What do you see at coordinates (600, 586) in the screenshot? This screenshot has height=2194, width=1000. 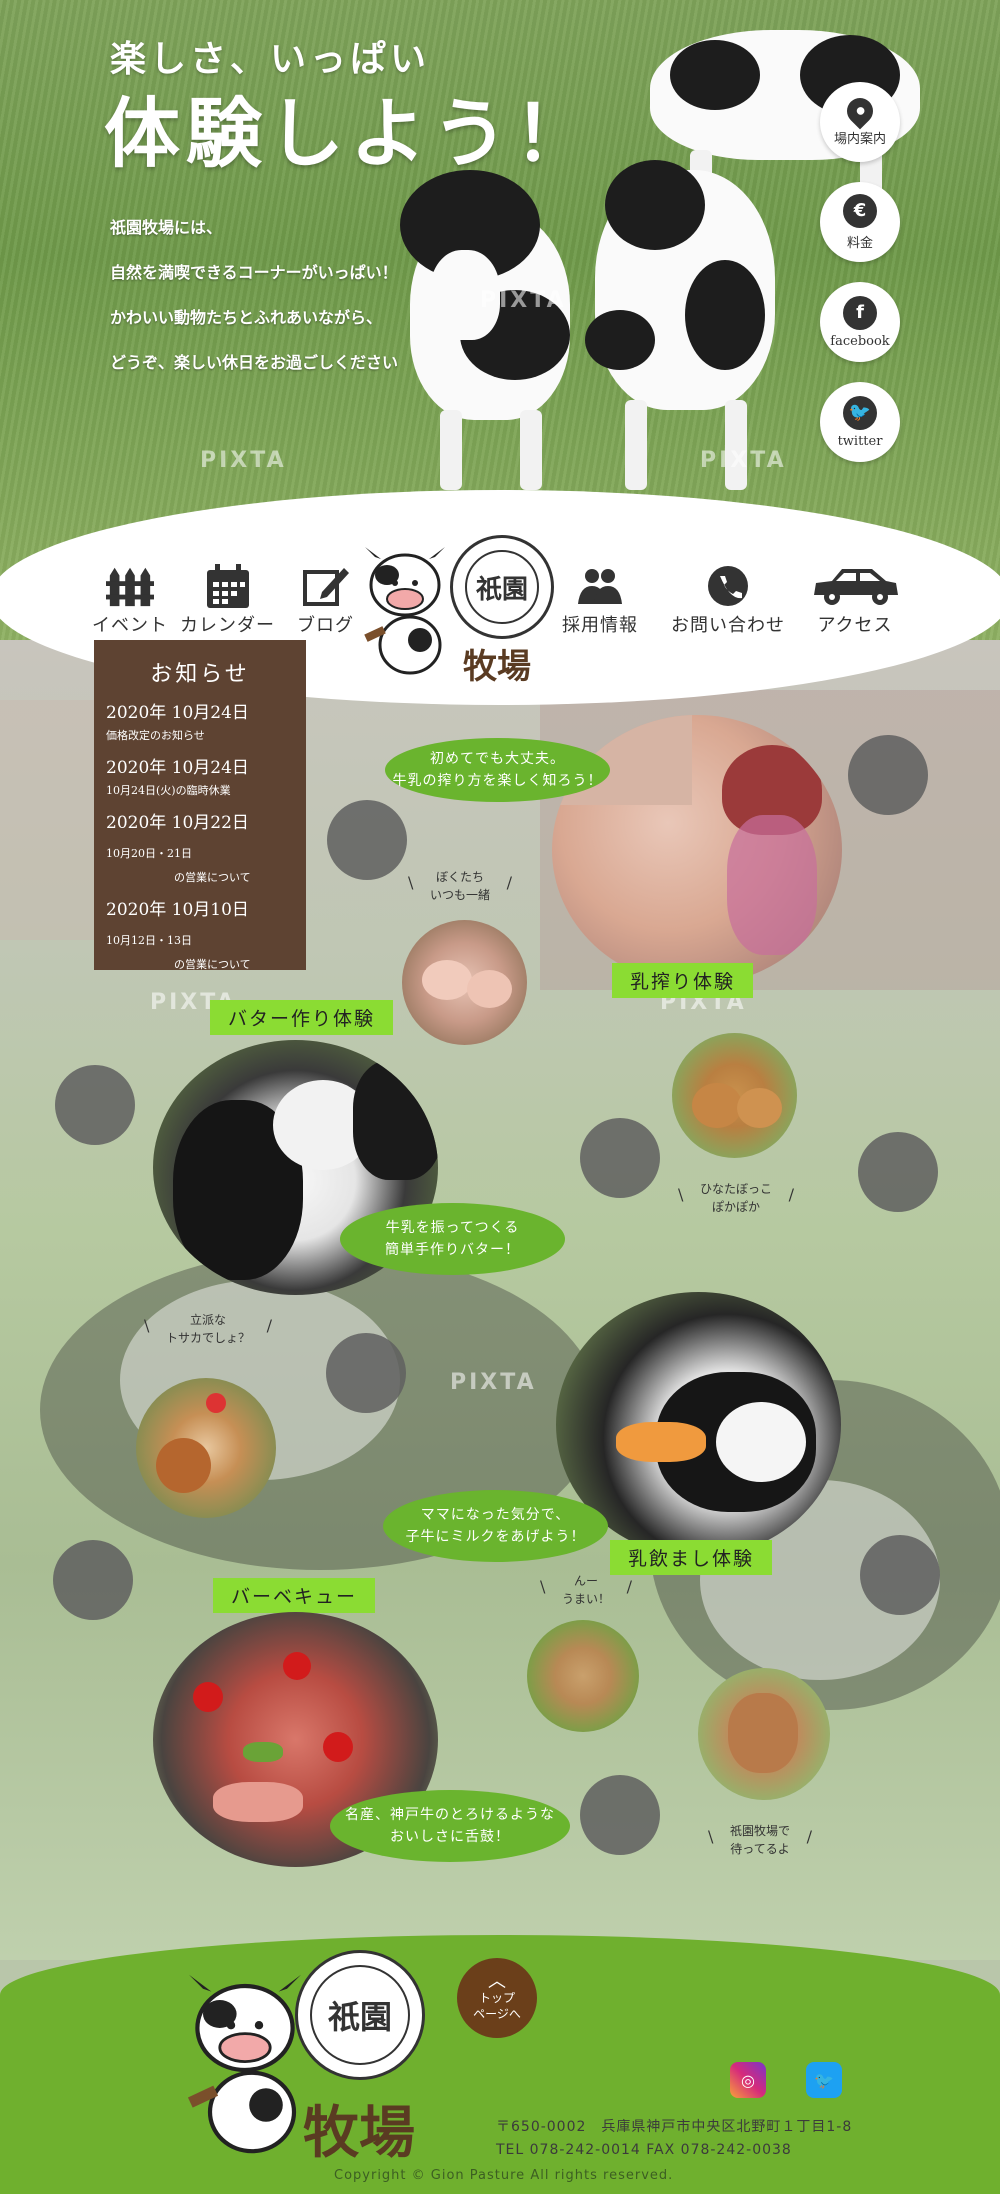 I see `people-icon` at bounding box center [600, 586].